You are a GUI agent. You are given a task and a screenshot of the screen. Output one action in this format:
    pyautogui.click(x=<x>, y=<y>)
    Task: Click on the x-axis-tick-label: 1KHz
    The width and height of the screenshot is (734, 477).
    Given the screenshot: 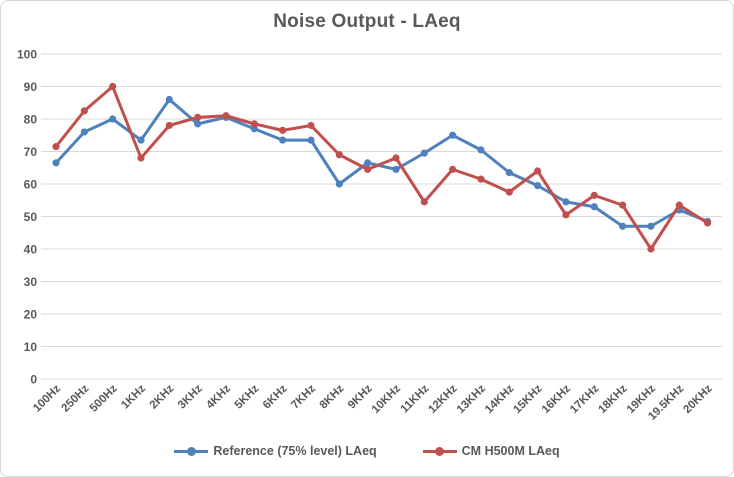 What is the action you would take?
    pyautogui.click(x=133, y=396)
    